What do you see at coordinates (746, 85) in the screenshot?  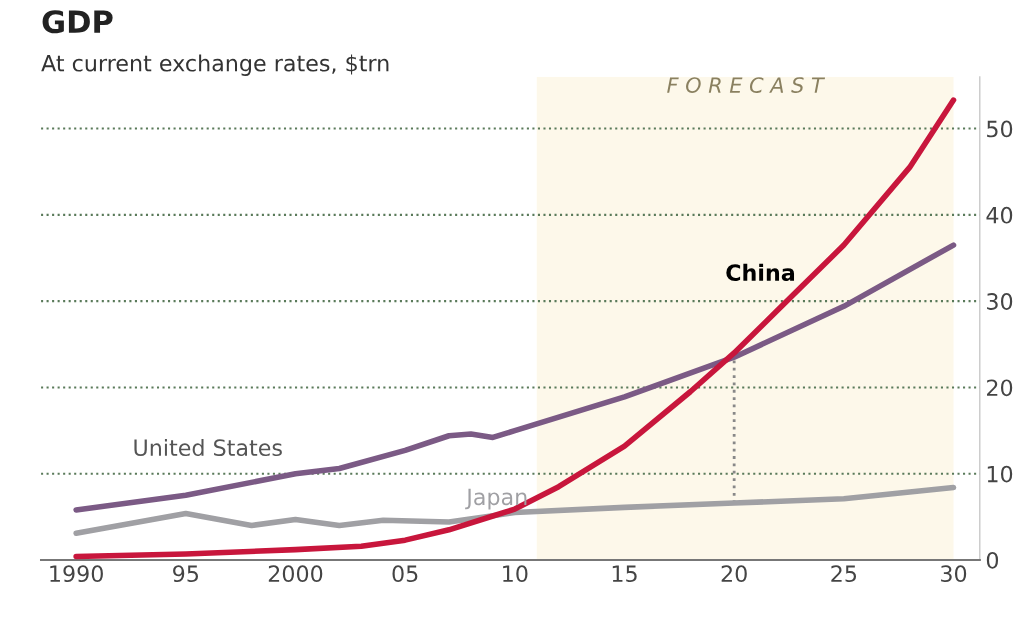 I see `band-label: F O R E C A S T` at bounding box center [746, 85].